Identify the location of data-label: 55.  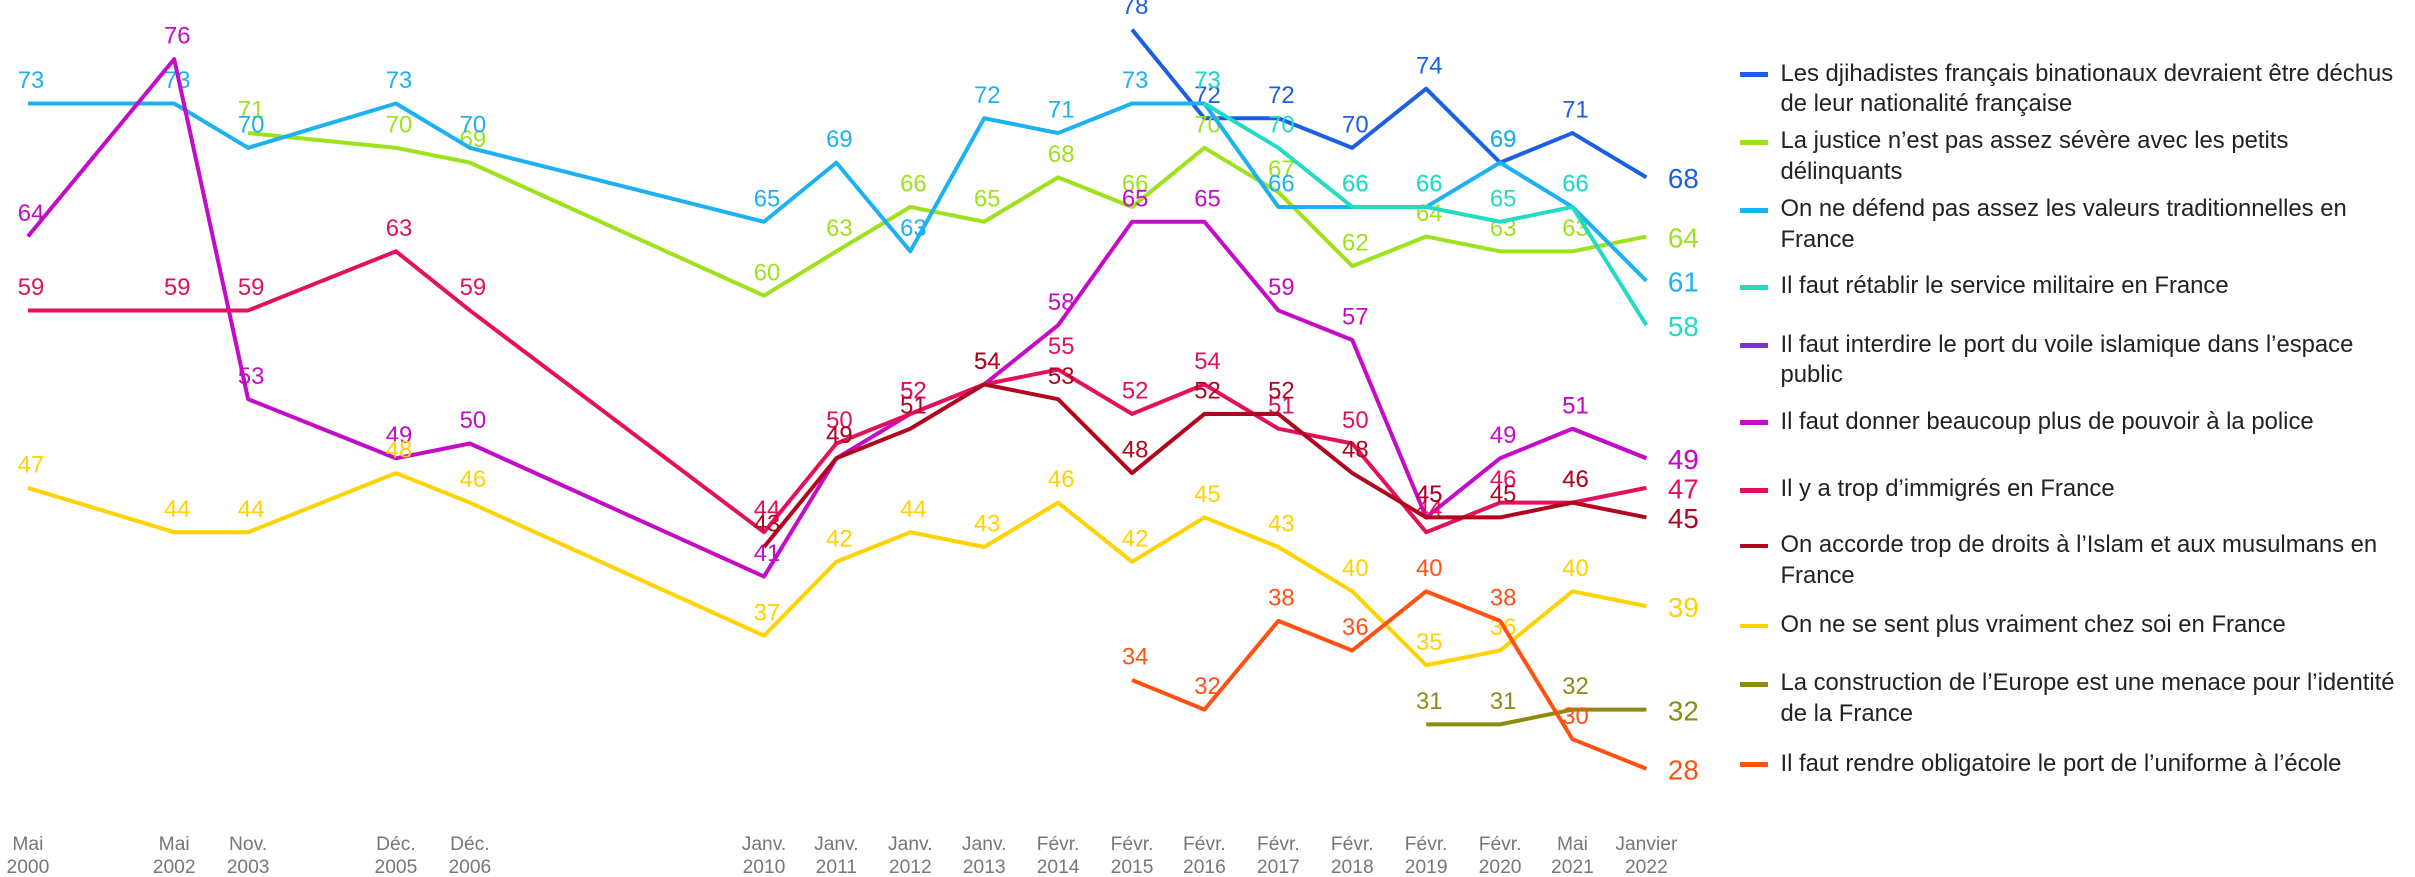
(1061, 346).